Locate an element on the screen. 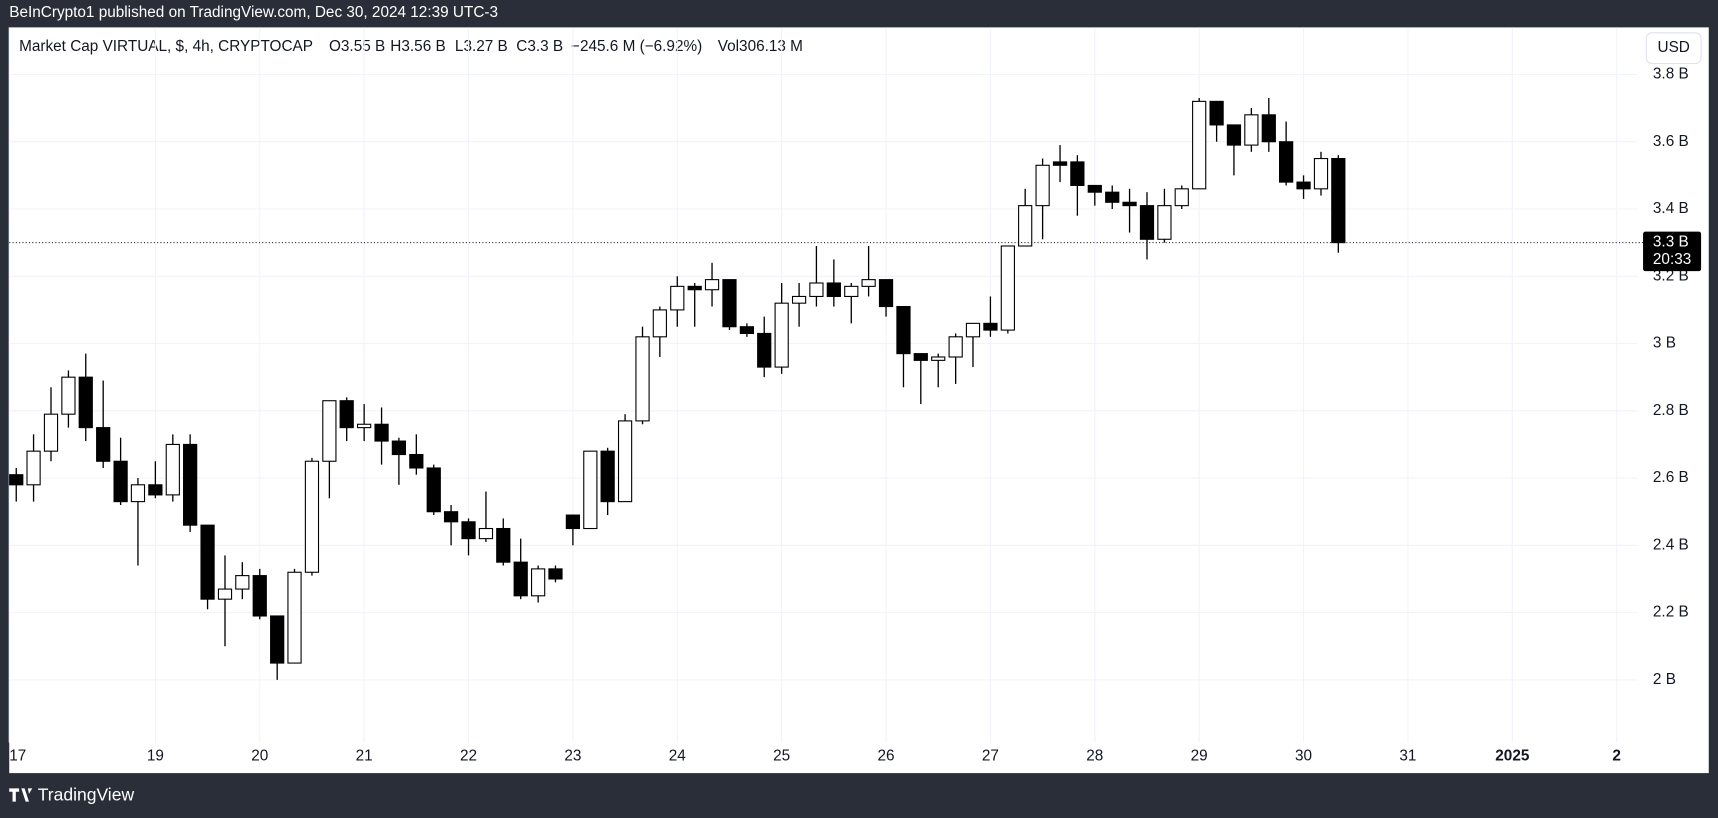 This screenshot has height=818, width=1718. y-tick-label: 3.8 B is located at coordinates (1671, 74).